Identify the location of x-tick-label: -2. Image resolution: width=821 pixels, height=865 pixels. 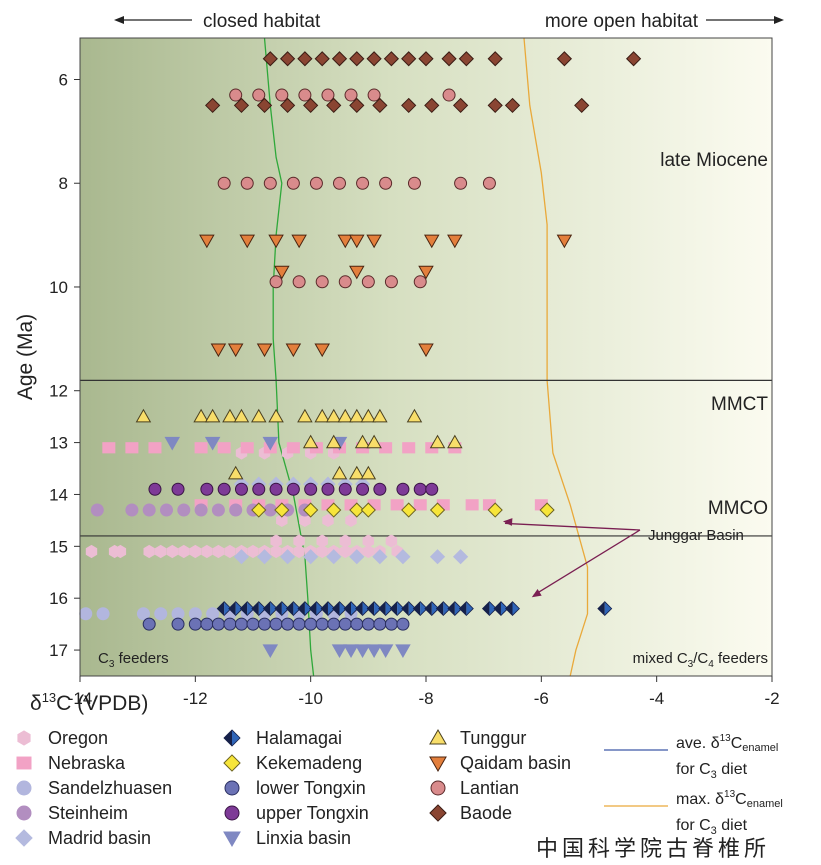
(771, 698).